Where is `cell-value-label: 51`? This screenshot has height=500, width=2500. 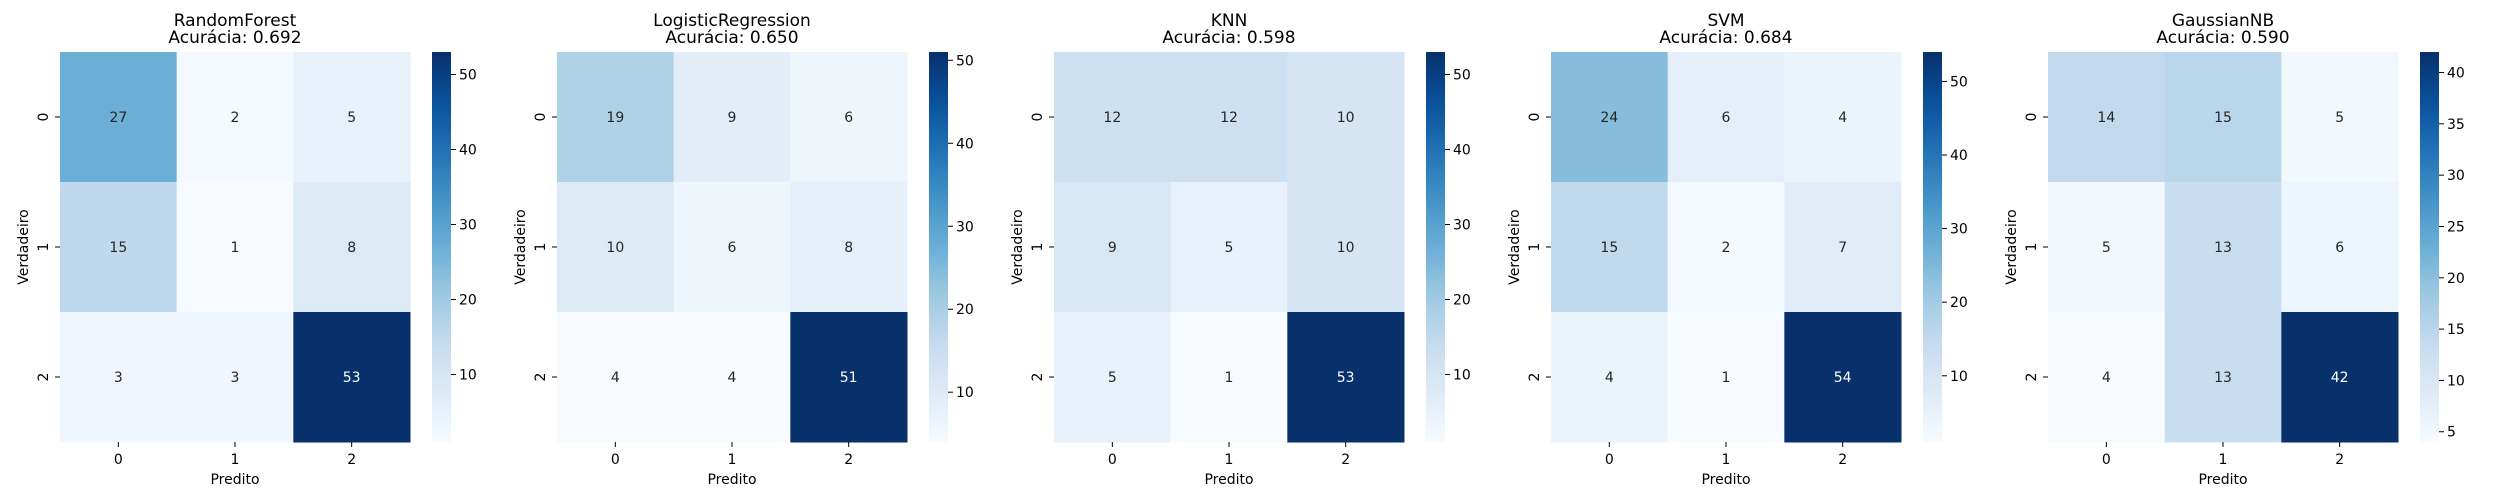
cell-value-label: 51 is located at coordinates (849, 378).